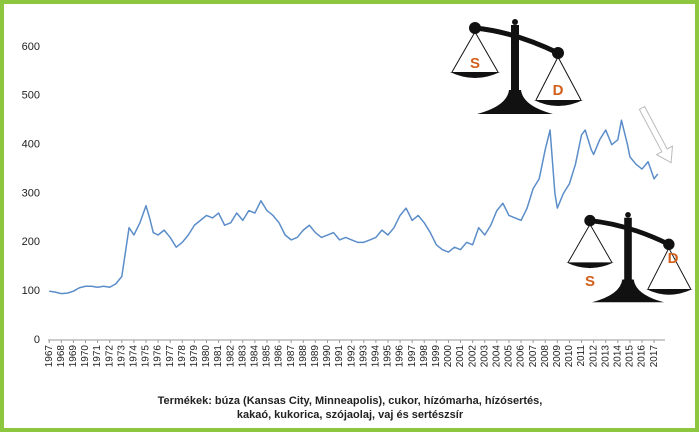 Image resolution: width=699 pixels, height=432 pixels. Describe the element at coordinates (170, 356) in the screenshot. I see `x-tick-label: 1977` at that location.